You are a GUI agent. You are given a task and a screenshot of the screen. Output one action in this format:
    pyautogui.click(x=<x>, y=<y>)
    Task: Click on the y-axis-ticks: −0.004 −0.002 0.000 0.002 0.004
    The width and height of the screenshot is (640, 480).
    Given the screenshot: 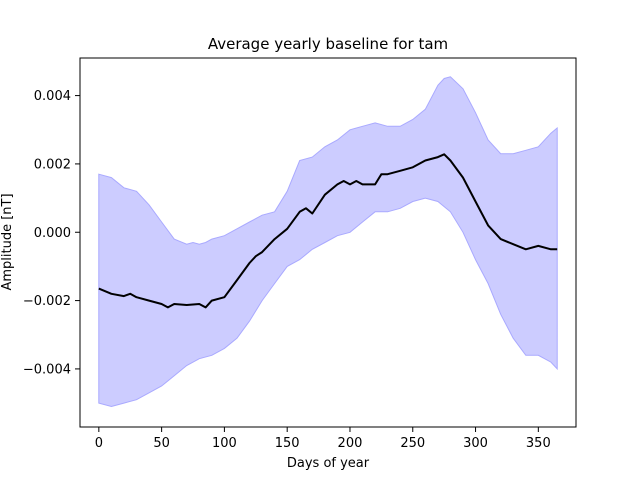 What is the action you would take?
    pyautogui.click(x=51, y=233)
    